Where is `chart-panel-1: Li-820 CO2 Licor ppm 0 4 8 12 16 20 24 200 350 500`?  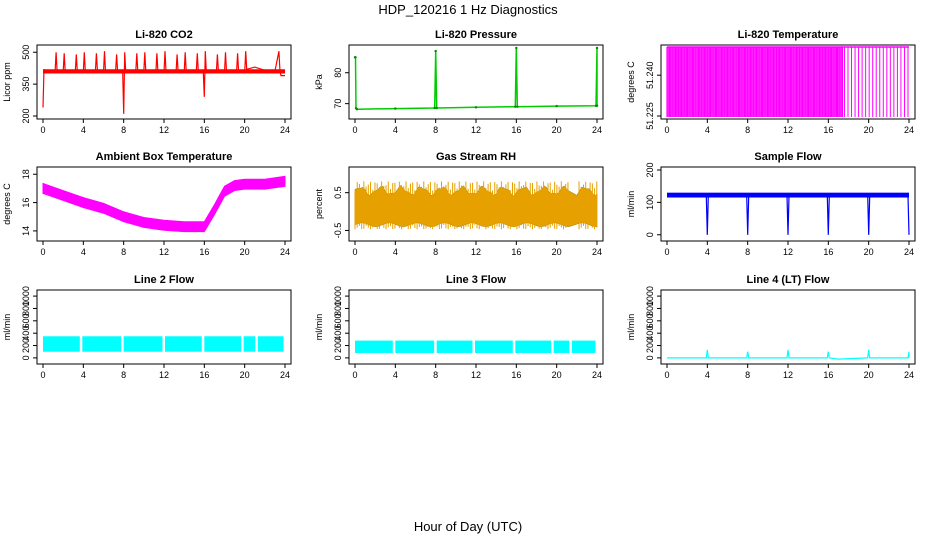 chart-panel-1: Li-820 CO2 Licor ppm 0 4 8 12 16 20 24 200 350 500 is located at coordinates (147, 82).